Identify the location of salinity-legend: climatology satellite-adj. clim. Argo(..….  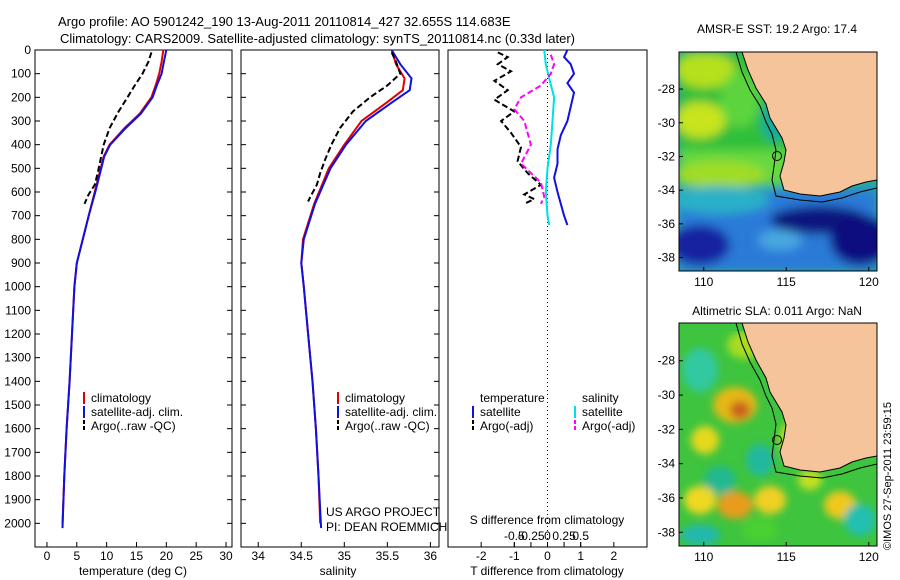
(387, 412).